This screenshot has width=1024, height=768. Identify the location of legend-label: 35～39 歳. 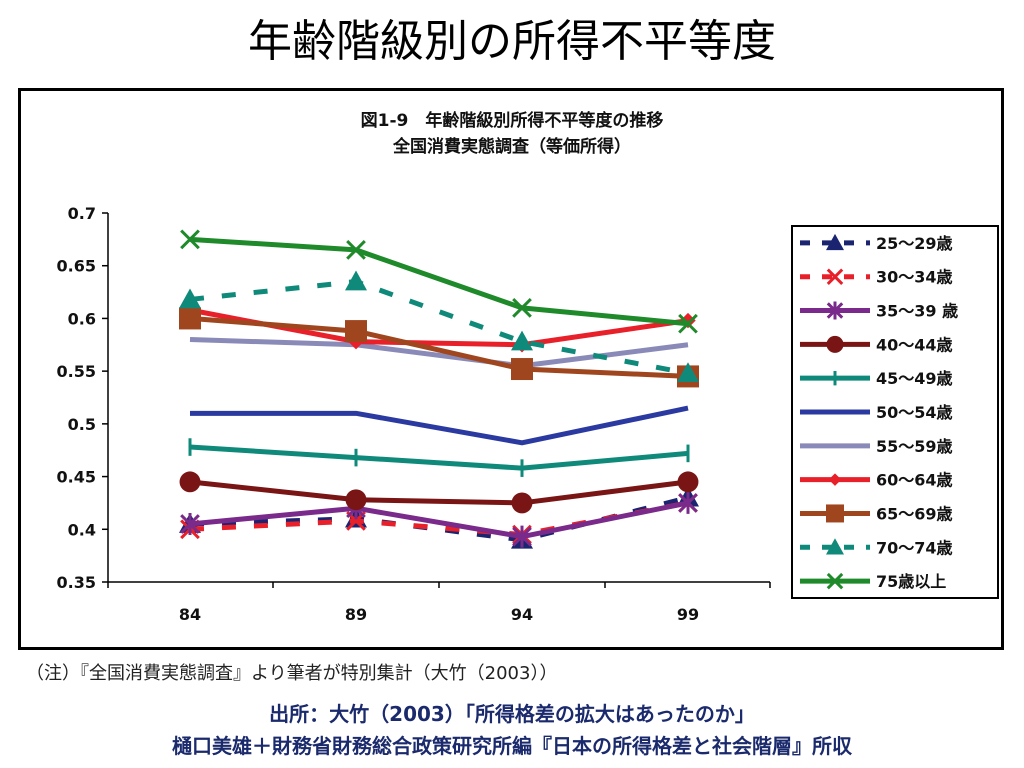
(917, 311).